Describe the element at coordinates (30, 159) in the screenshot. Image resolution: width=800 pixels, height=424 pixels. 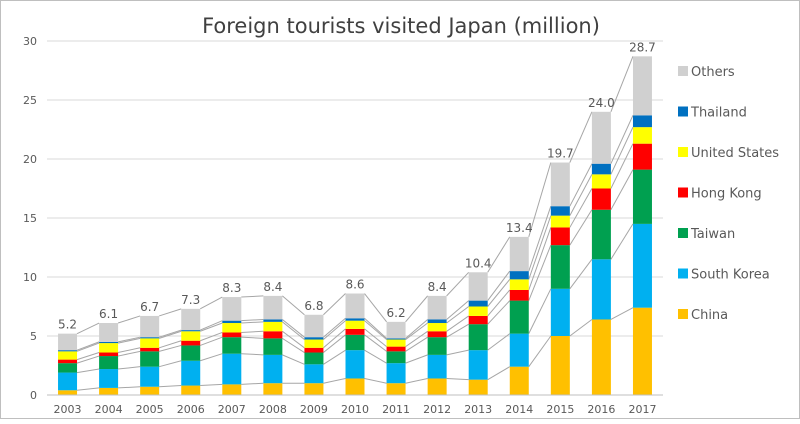
I see `y-tick-label-20: 20` at that location.